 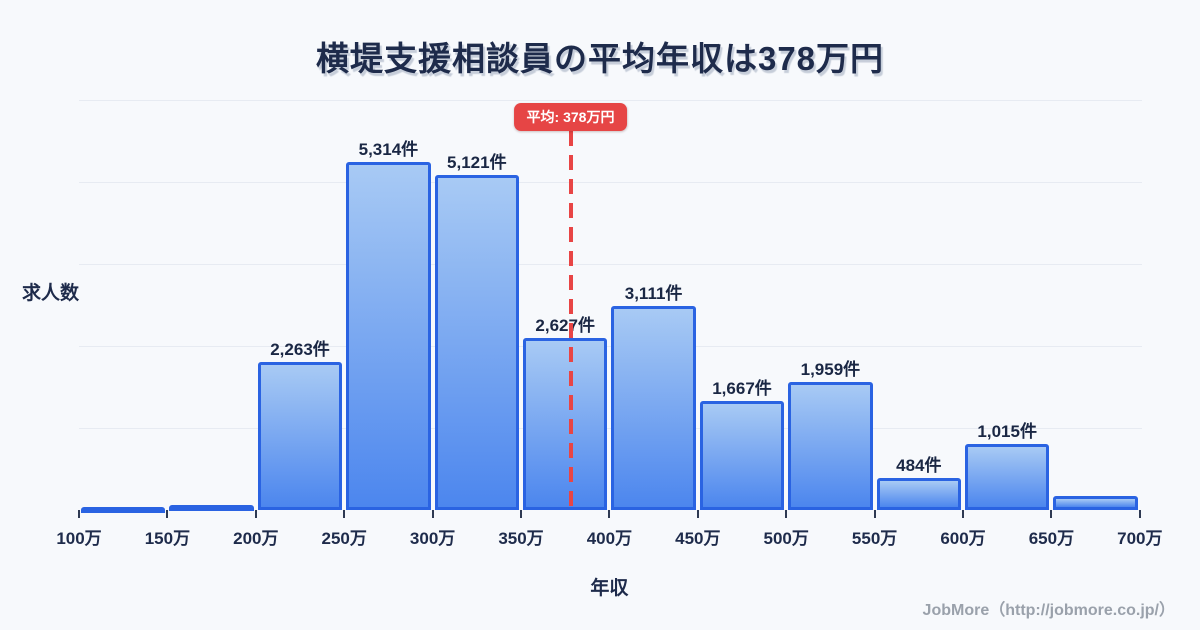 What do you see at coordinates (600, 58) in the screenshot?
I see `page-title: 横堤支援相談員の平均年収は378万円` at bounding box center [600, 58].